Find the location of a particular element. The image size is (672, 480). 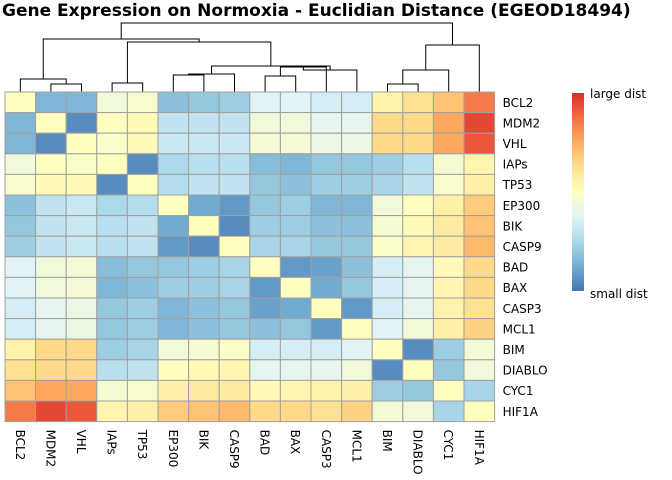

heatmap-cell-bik-cyc1 is located at coordinates (448, 226).